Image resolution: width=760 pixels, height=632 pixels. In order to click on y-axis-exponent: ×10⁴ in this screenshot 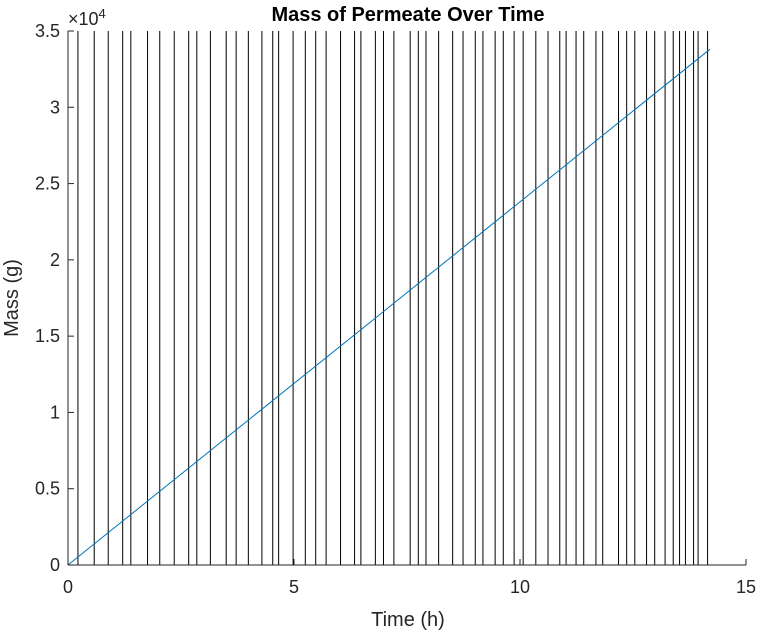, I will do `click(87, 17)`.